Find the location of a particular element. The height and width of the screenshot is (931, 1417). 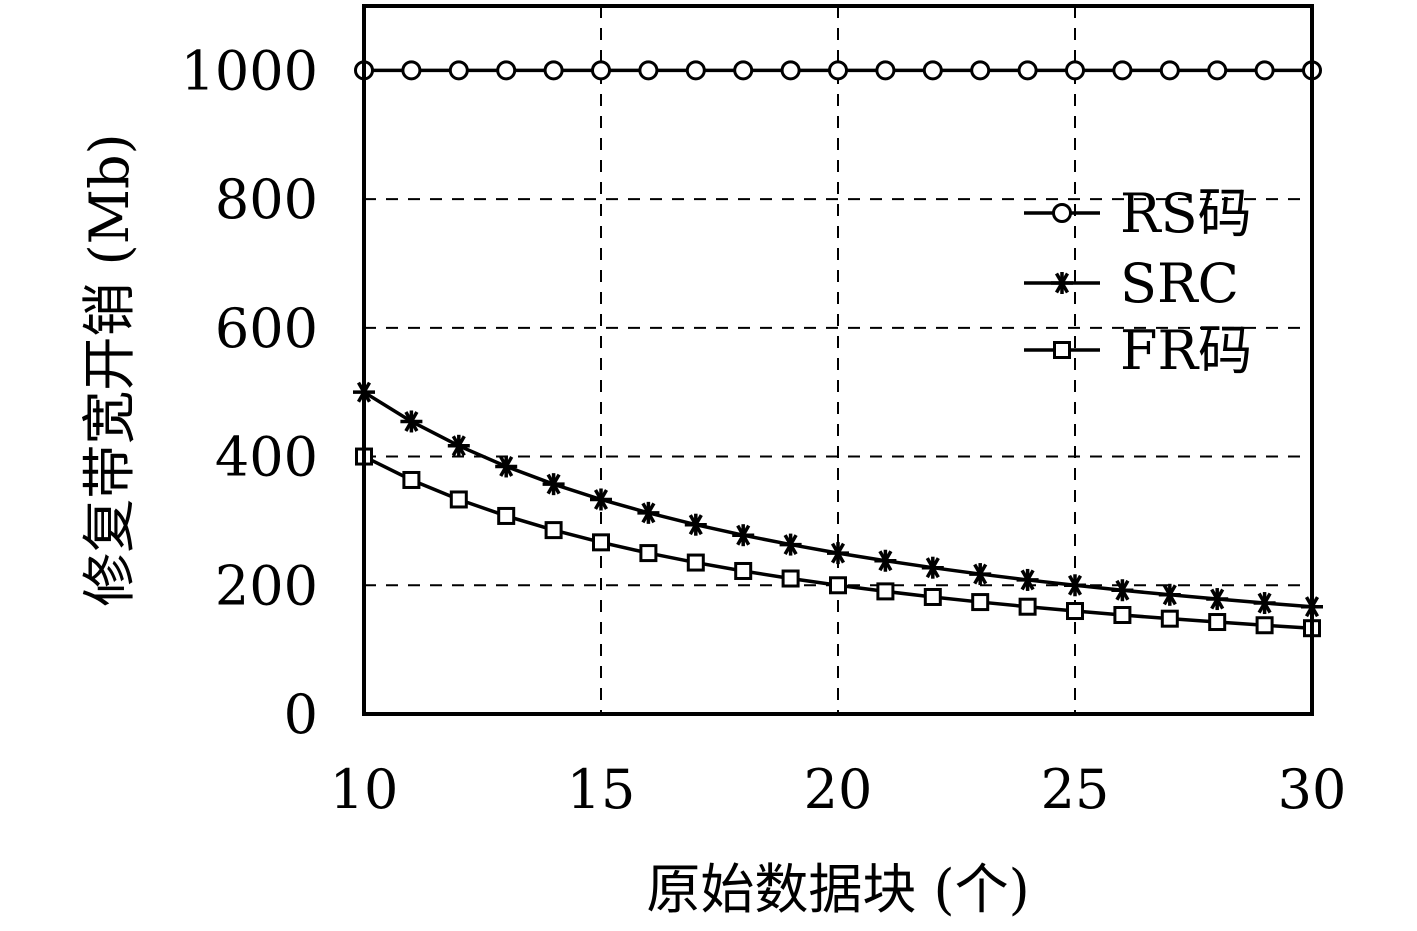

y-tick-label: 0 is located at coordinates (301, 714).